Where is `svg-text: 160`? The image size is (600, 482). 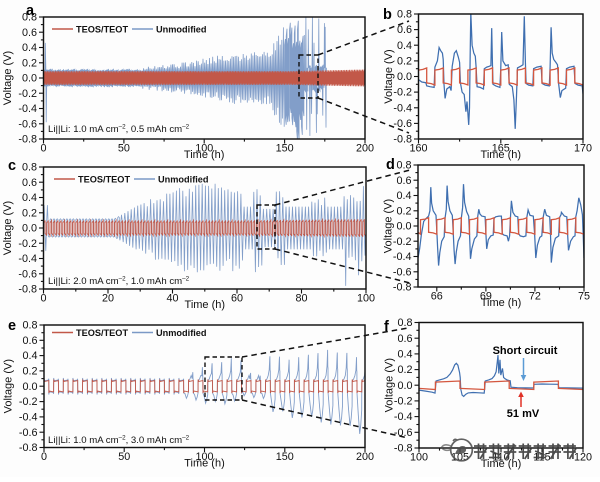
svg-text: 160 is located at coordinates (418, 149).